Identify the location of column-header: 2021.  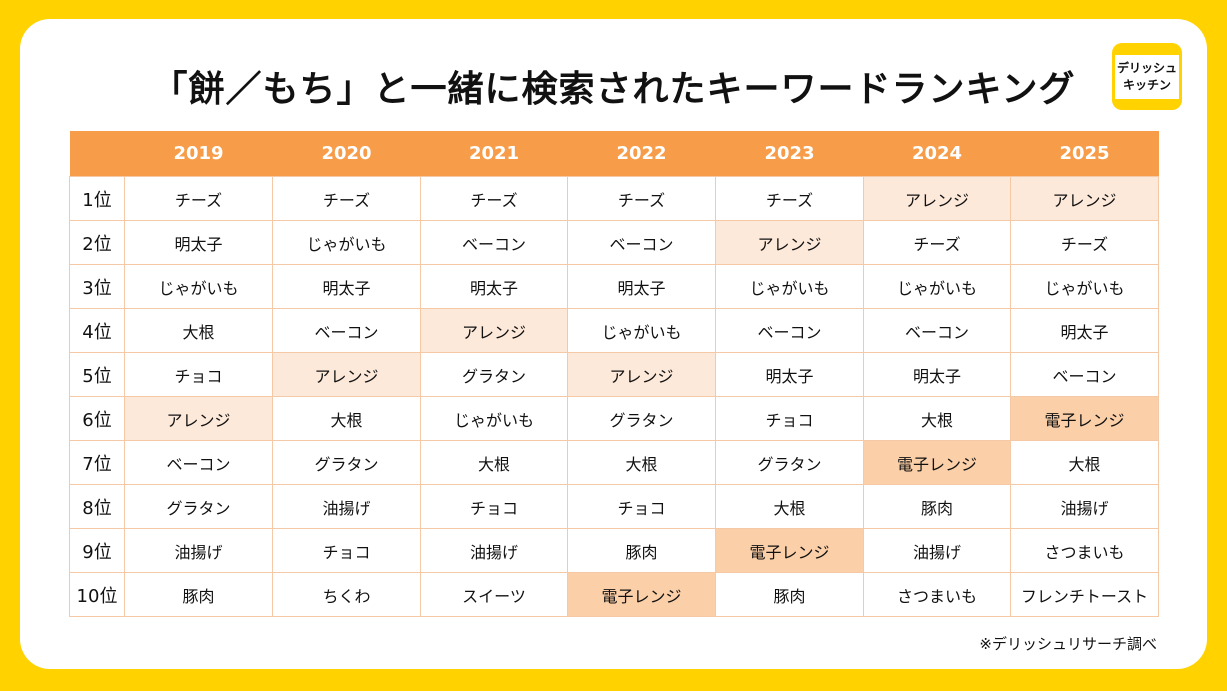
(494, 154).